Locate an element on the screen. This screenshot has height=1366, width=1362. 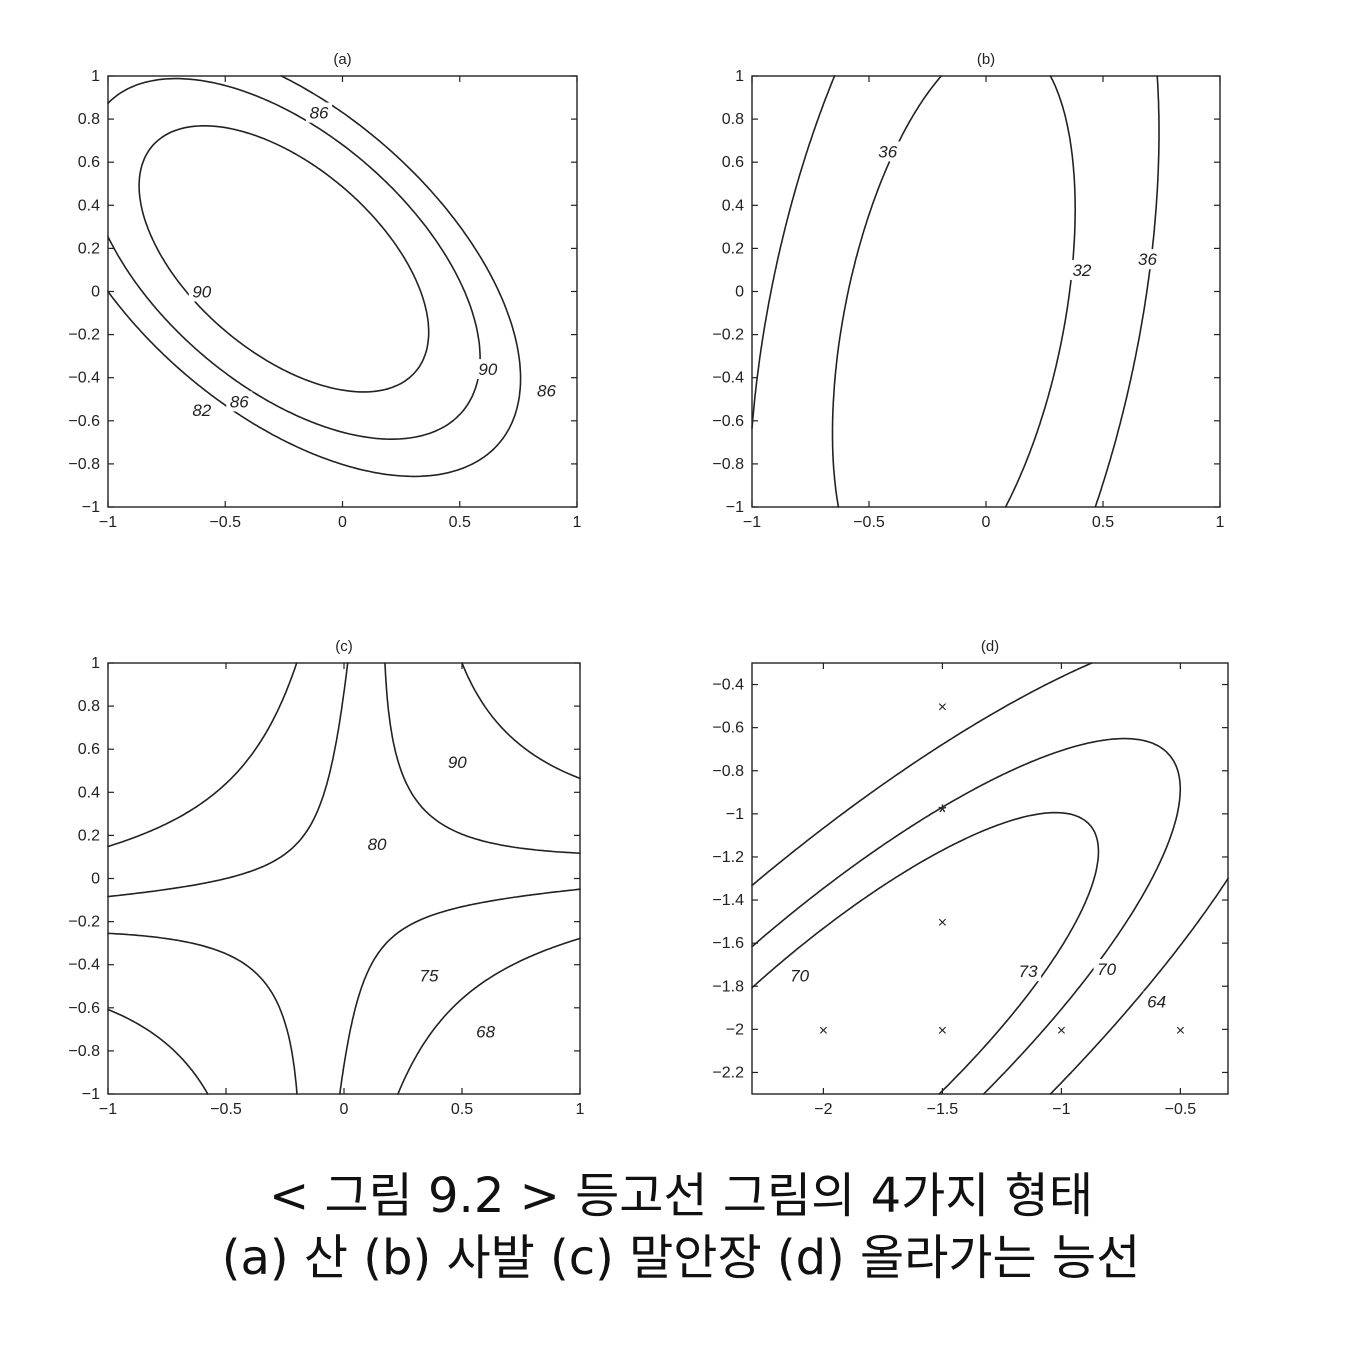
y-tick-label: −2.2 is located at coordinates (728, 1072).